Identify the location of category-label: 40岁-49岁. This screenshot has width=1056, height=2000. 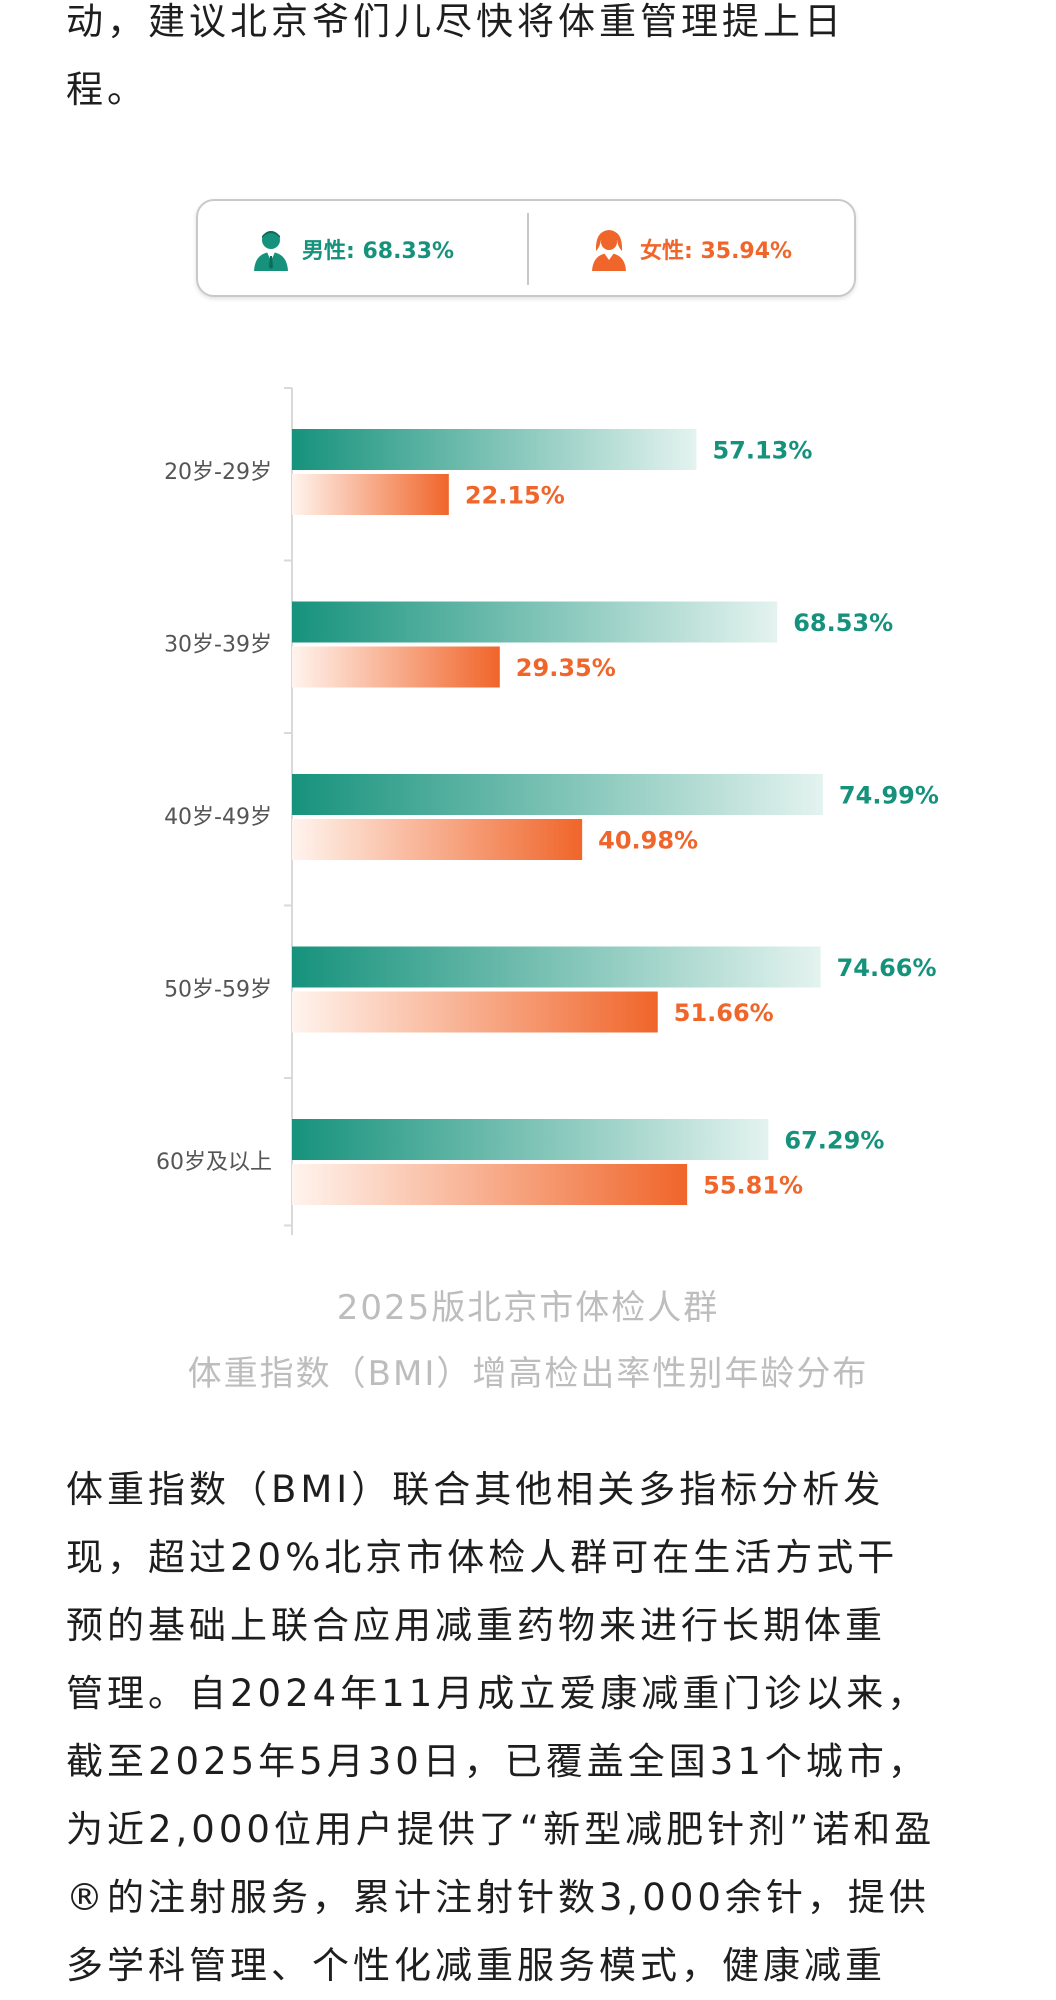
(218, 817).